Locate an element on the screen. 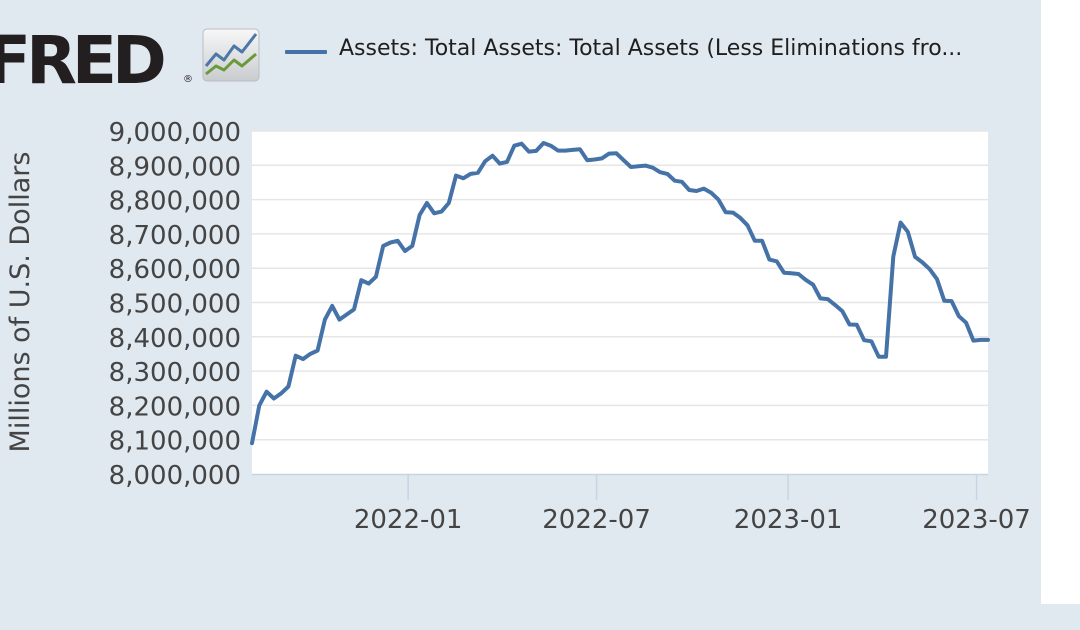 This screenshot has width=1080, height=630. registered-trademark-mark: ® is located at coordinates (188, 79).